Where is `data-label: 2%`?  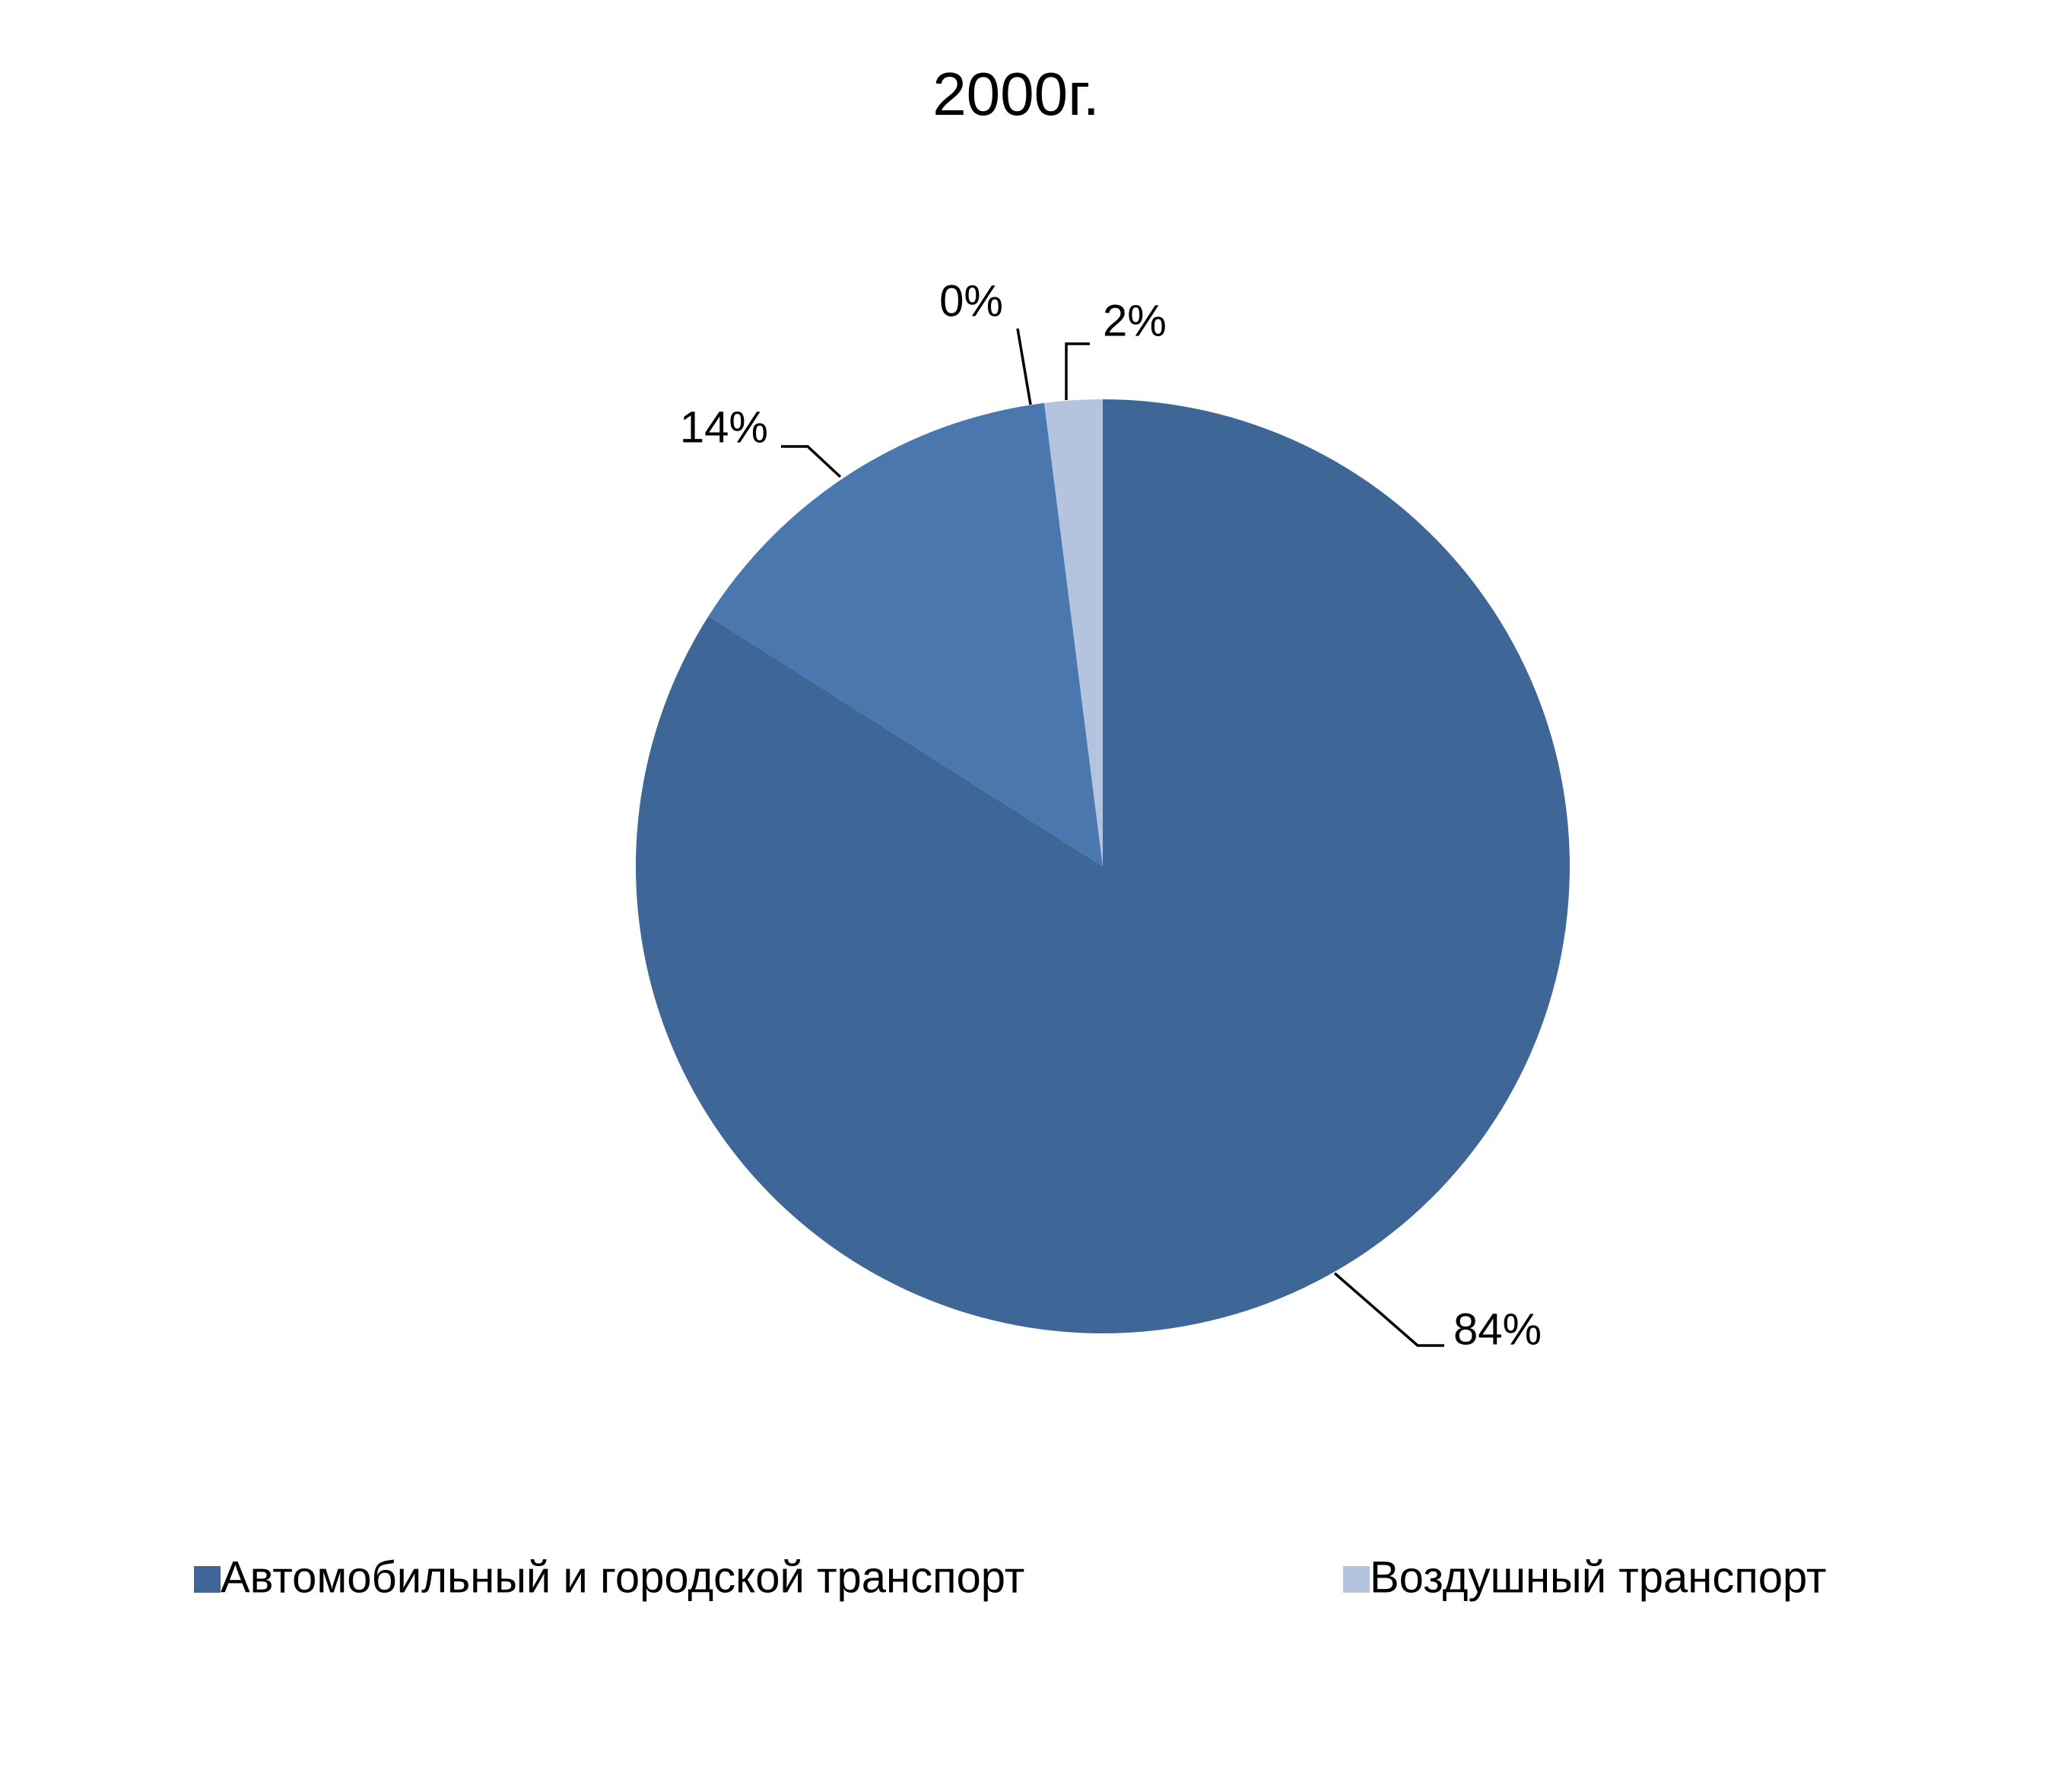
data-label: 2% is located at coordinates (1135, 320).